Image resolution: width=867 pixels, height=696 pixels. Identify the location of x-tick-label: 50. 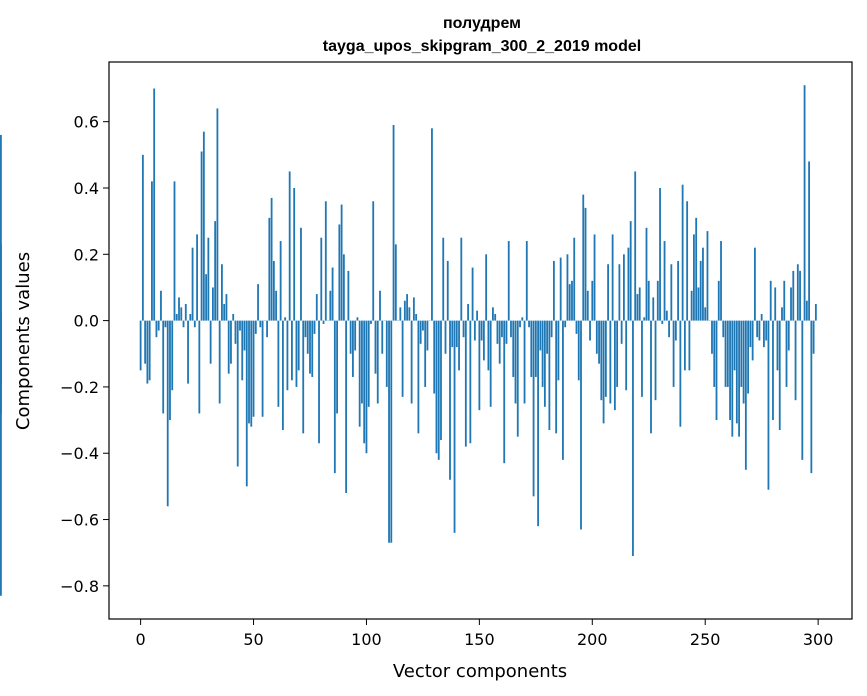
(253, 639).